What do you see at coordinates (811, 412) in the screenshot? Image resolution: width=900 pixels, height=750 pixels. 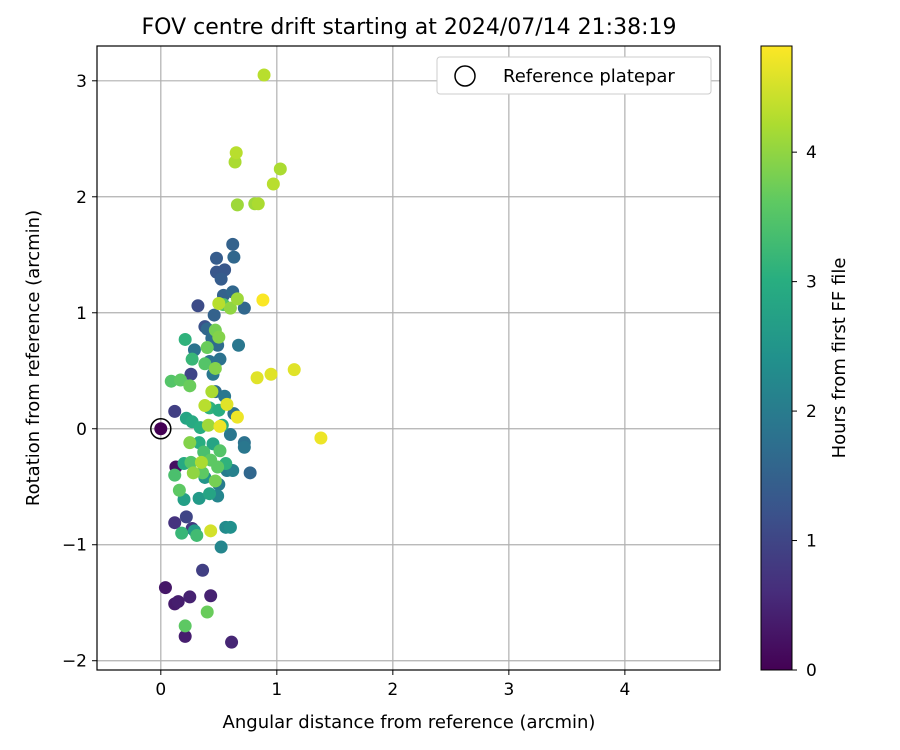 I see `colorbar-tick-label: 2` at bounding box center [811, 412].